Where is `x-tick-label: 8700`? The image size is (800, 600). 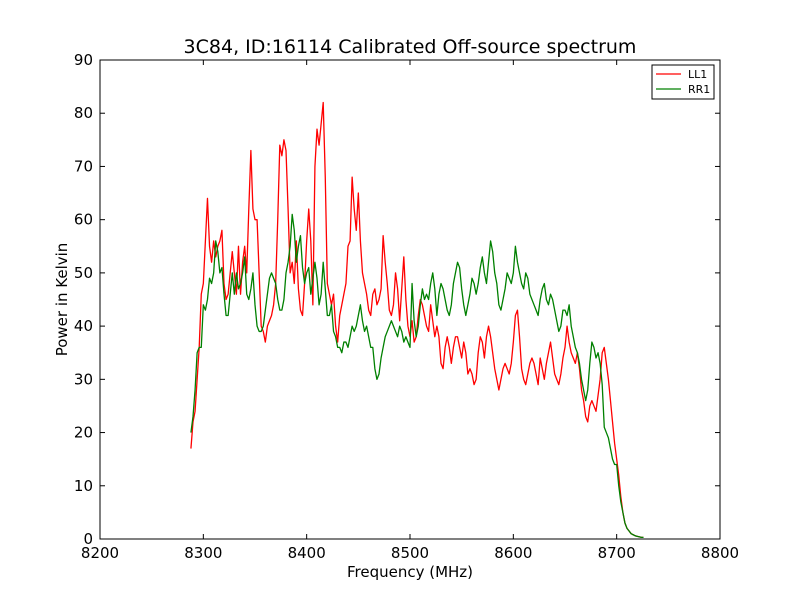 x-tick-label: 8700 is located at coordinates (617, 553).